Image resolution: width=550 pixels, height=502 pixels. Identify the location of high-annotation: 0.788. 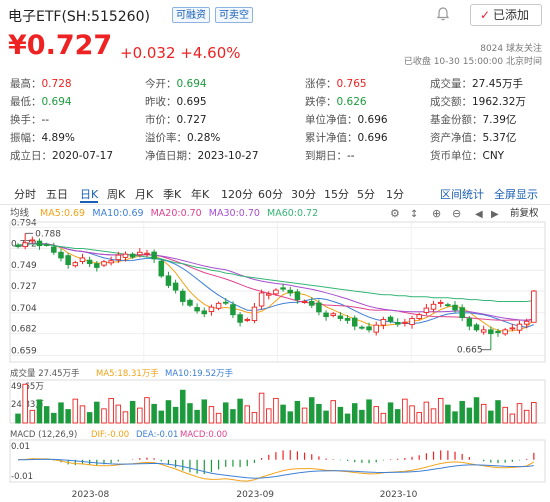
(48, 234).